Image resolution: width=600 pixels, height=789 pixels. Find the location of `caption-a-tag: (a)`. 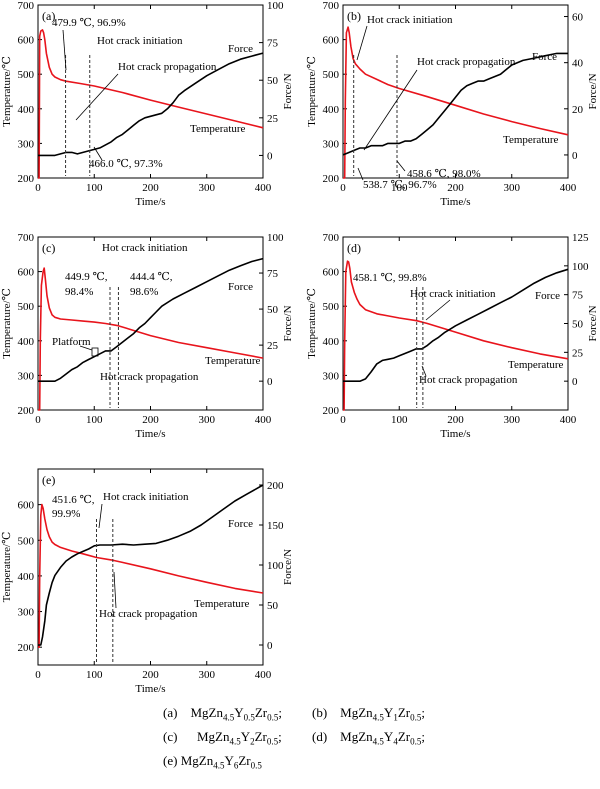

caption-a-tag: (a) is located at coordinates (170, 712).